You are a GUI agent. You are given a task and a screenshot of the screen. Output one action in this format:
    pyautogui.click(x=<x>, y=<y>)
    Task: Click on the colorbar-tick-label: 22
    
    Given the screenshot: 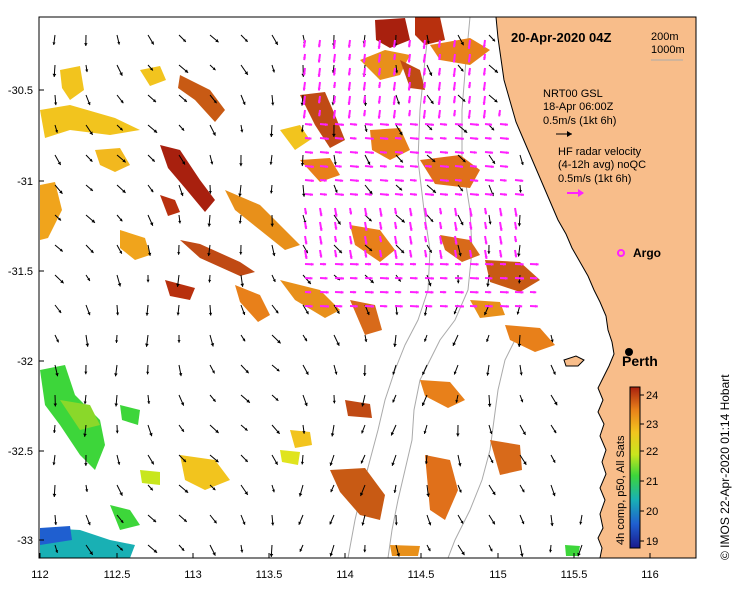 What is the action you would take?
    pyautogui.click(x=652, y=452)
    